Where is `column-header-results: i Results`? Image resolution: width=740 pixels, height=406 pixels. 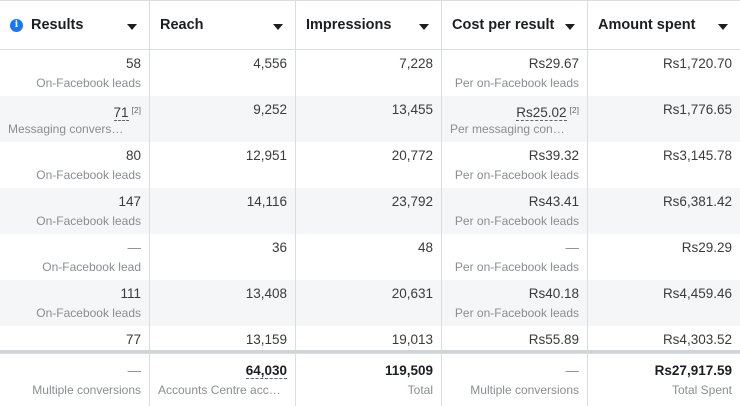
column-header-results: i Results is located at coordinates (75, 25).